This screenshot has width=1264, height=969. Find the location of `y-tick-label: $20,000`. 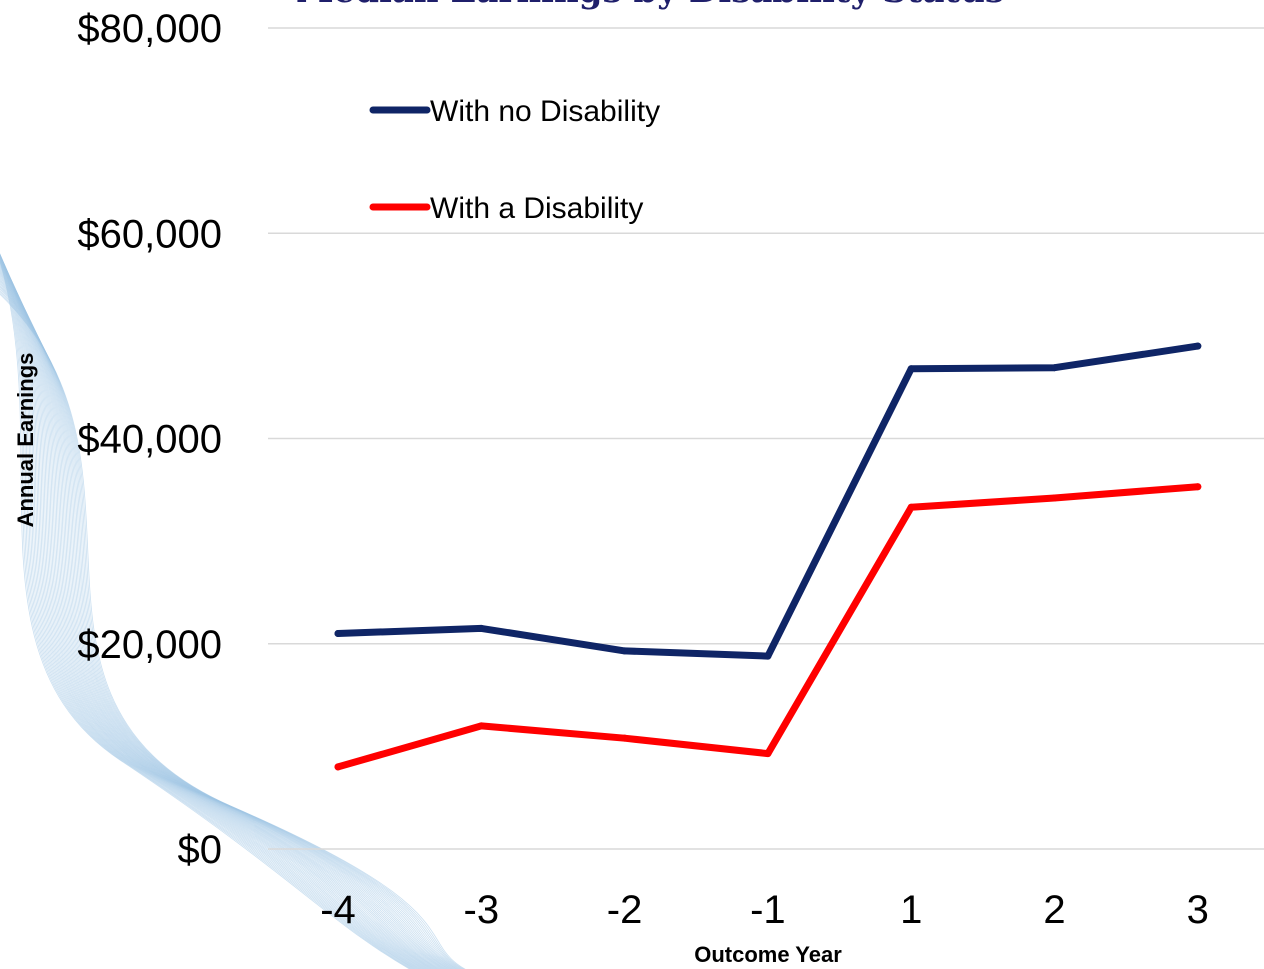

y-tick-label: $20,000 is located at coordinates (149, 645).